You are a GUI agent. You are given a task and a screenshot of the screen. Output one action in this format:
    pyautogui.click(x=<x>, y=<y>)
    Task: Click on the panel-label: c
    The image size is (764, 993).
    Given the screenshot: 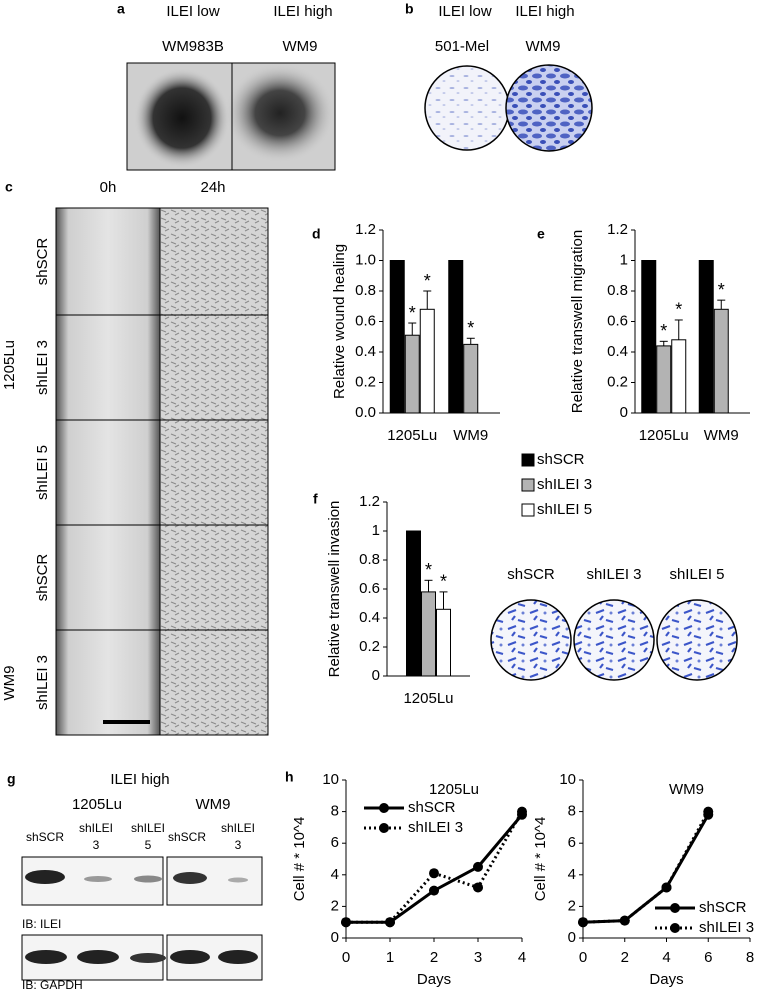 What is the action you would take?
    pyautogui.click(x=9, y=187)
    